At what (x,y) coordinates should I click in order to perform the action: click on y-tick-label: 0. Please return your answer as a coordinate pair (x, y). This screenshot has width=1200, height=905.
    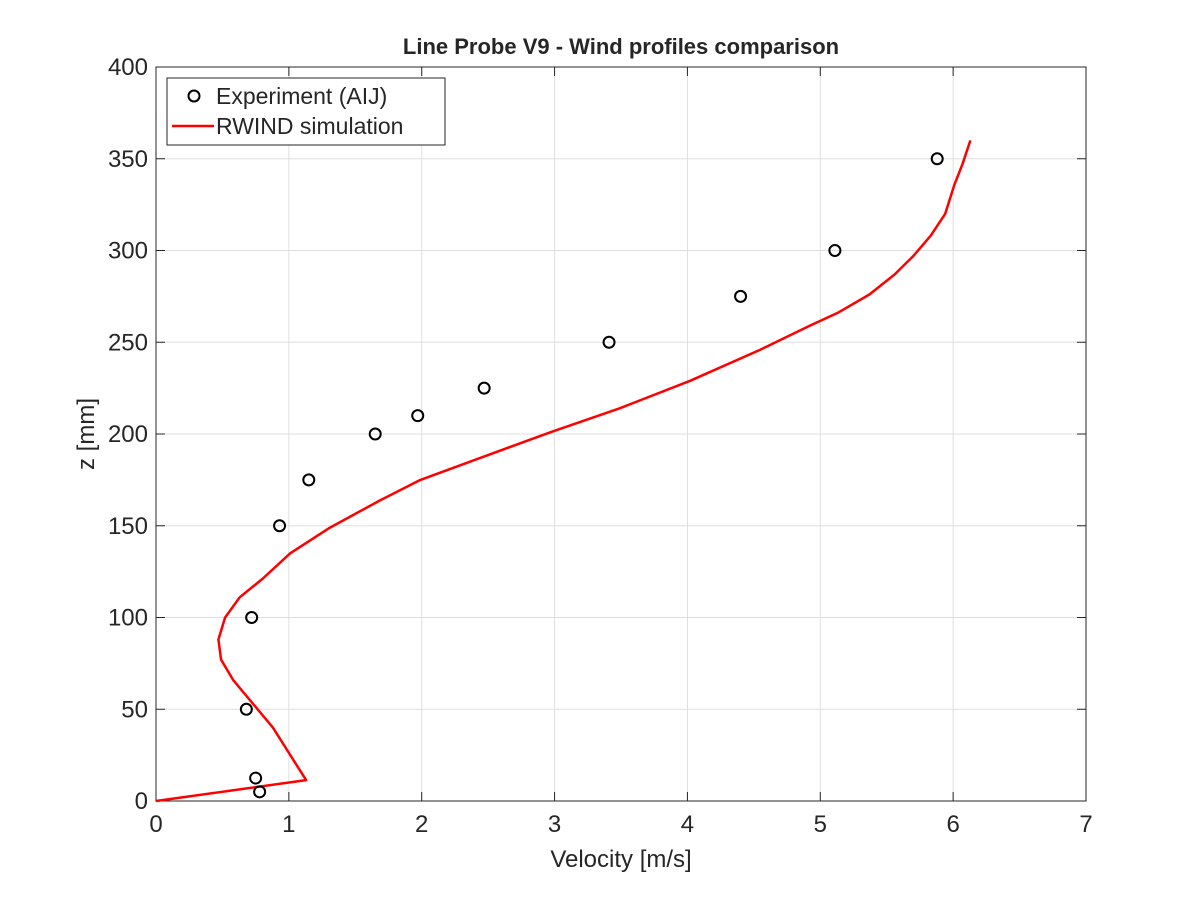
    Looking at the image, I should click on (141, 801).